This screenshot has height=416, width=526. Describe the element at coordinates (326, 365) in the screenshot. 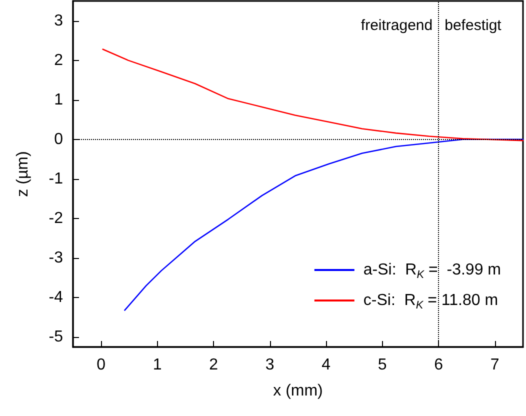

I see `x-tick-label: 4` at that location.